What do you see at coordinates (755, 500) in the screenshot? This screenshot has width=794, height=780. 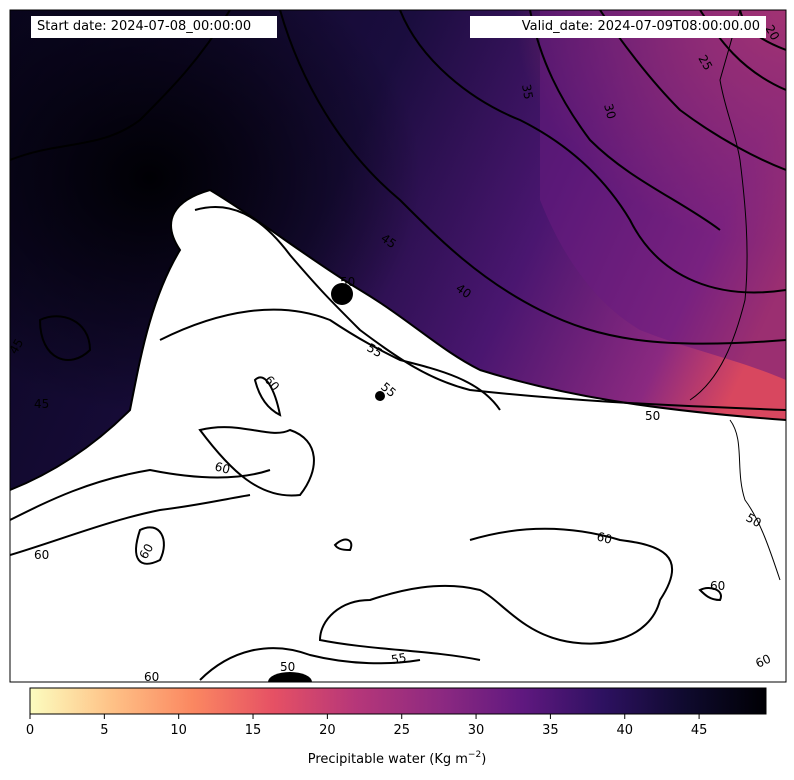 I see `coastline-east` at bounding box center [755, 500].